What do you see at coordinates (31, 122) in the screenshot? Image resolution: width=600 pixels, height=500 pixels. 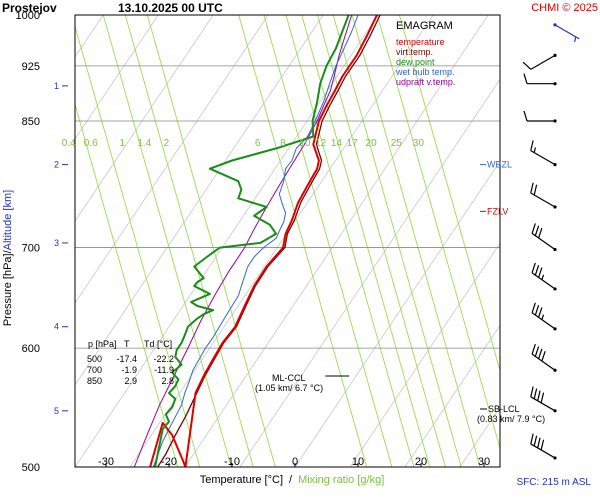 I see `pressure-tick-label: 850` at bounding box center [31, 122].